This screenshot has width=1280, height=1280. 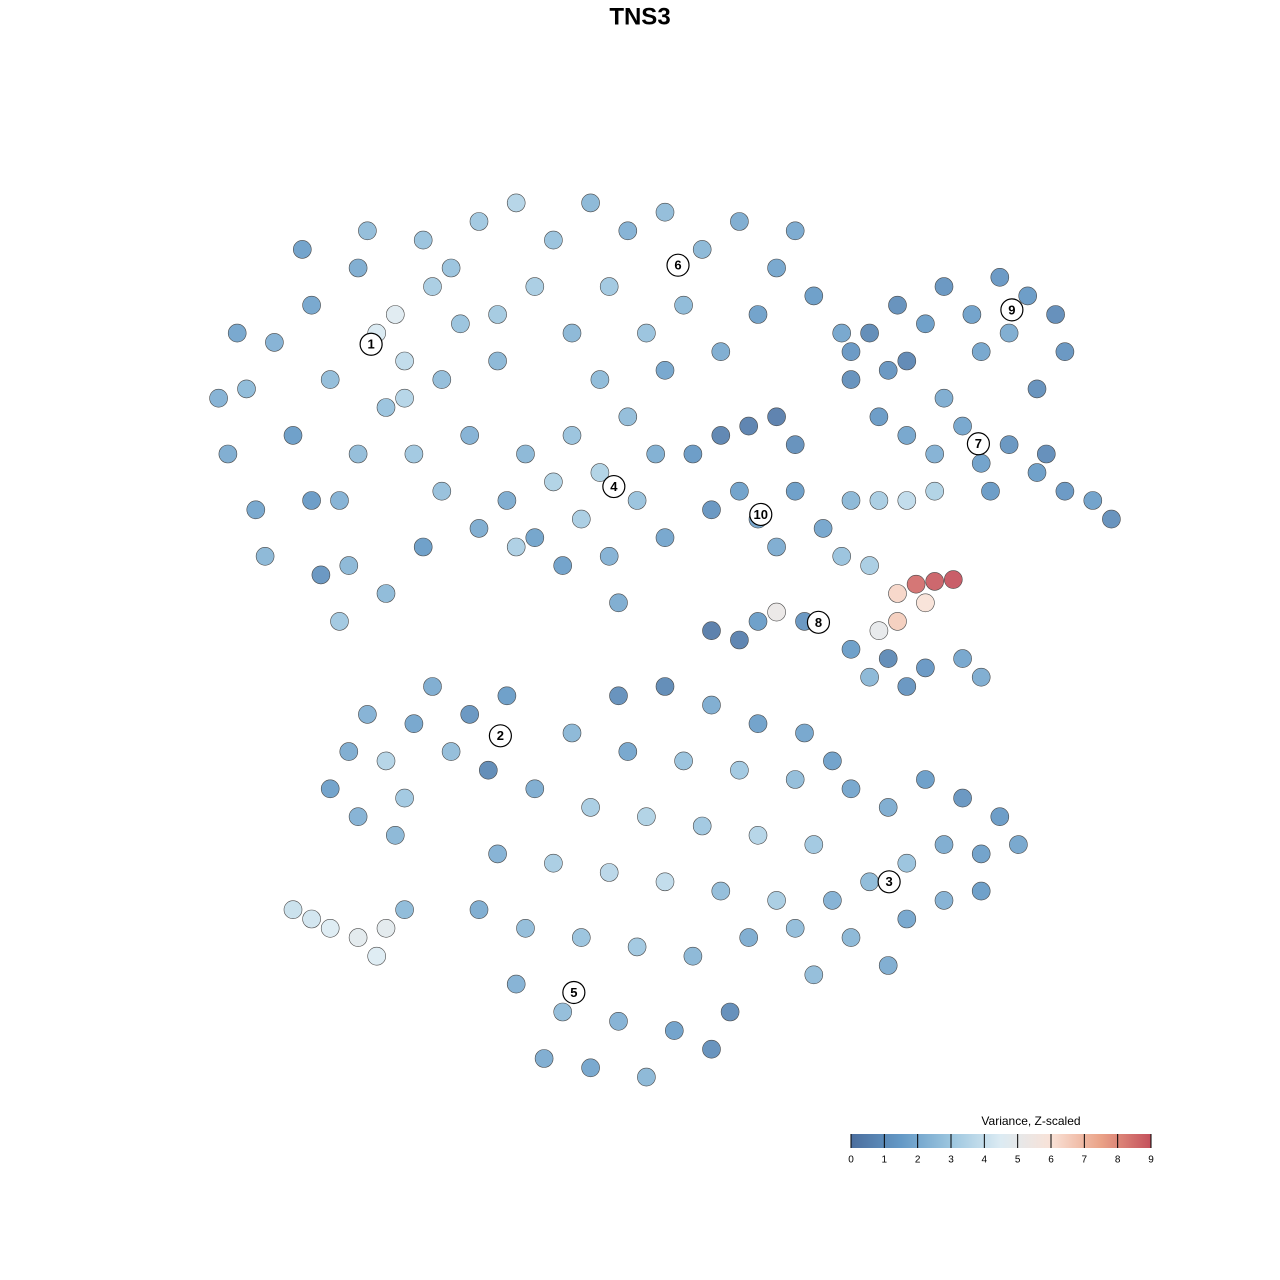 What do you see at coordinates (1051, 1160) in the screenshot?
I see `colorbar-tick-label: 6` at bounding box center [1051, 1160].